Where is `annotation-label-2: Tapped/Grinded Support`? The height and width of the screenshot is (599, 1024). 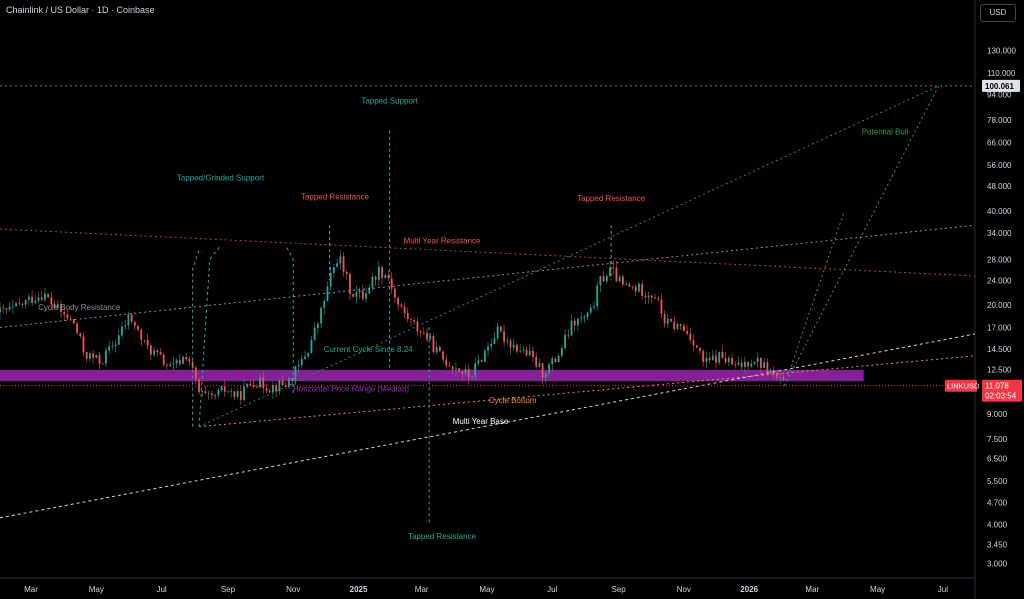 annotation-label-2: Tapped/Grinded Support is located at coordinates (221, 177).